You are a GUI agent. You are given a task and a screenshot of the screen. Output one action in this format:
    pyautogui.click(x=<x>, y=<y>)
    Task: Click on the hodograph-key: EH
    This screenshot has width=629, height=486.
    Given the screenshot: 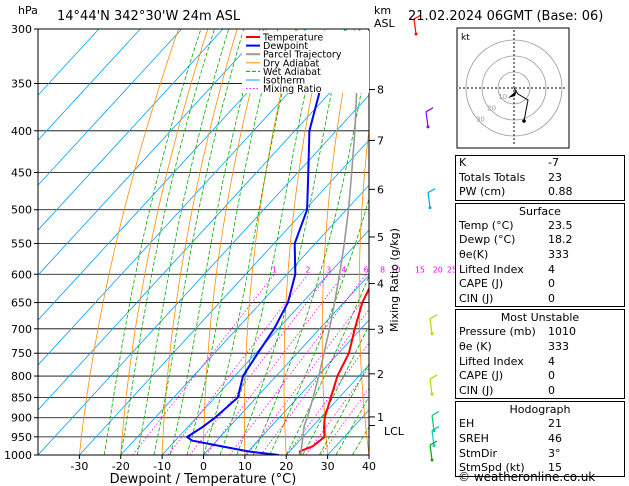 What is the action you would take?
    pyautogui.click(x=467, y=424)
    